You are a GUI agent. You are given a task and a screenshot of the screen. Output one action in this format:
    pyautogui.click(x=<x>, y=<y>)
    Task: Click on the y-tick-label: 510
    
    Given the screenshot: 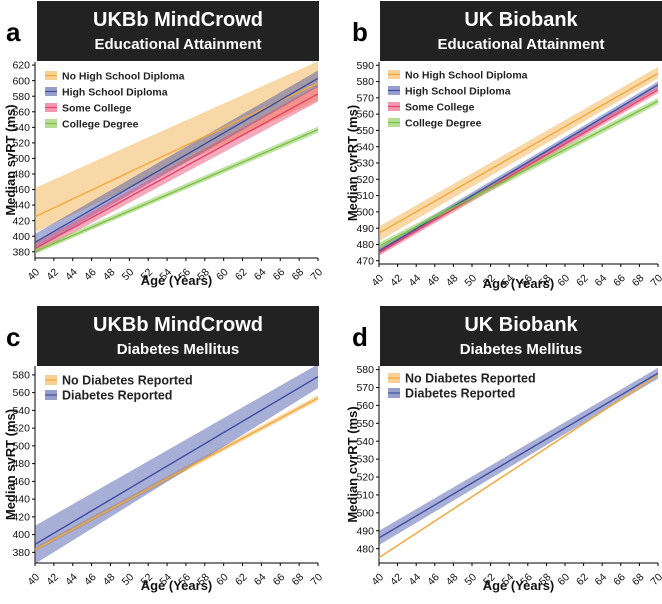 What is the action you would take?
    pyautogui.click(x=365, y=496)
    